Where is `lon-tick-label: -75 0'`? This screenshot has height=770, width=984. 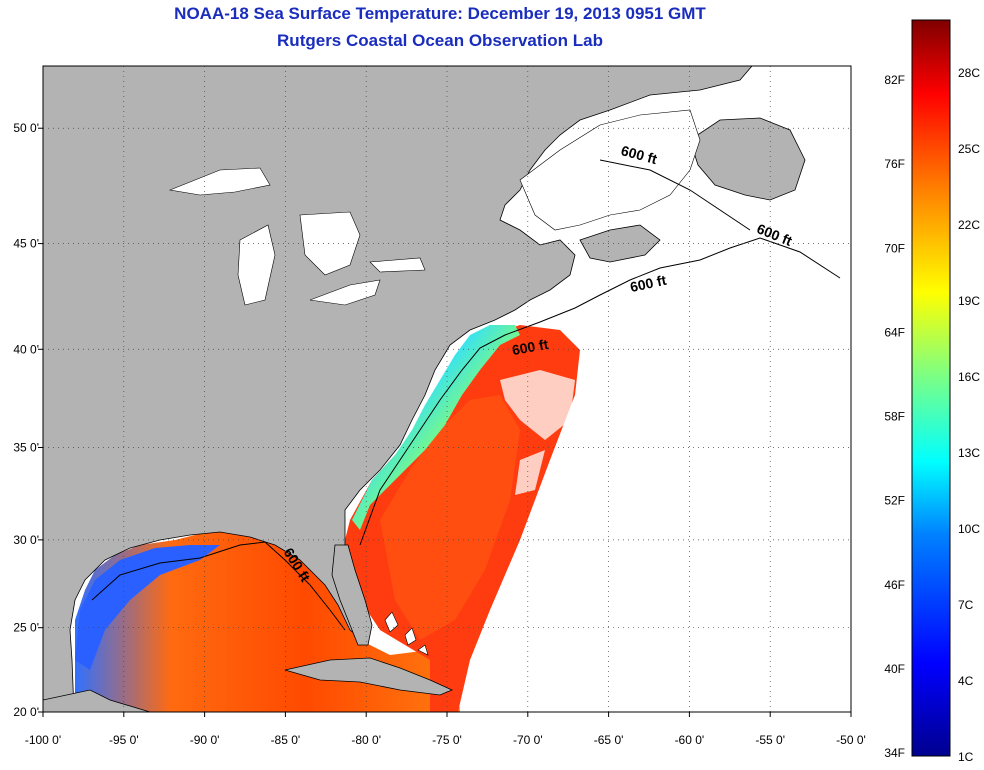
lon-tick-label: -75 0' is located at coordinates (447, 740).